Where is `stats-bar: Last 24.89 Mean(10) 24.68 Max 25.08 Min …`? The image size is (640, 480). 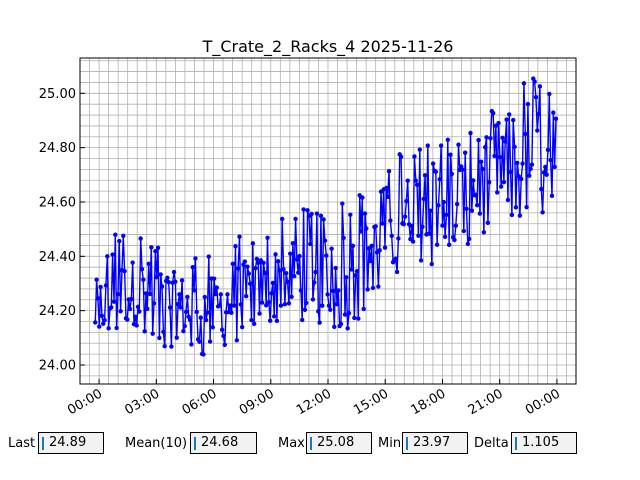 stats-bar: Last 24.89 Mean(10) 24.68 Max 25.08 Min … is located at coordinates (320, 445).